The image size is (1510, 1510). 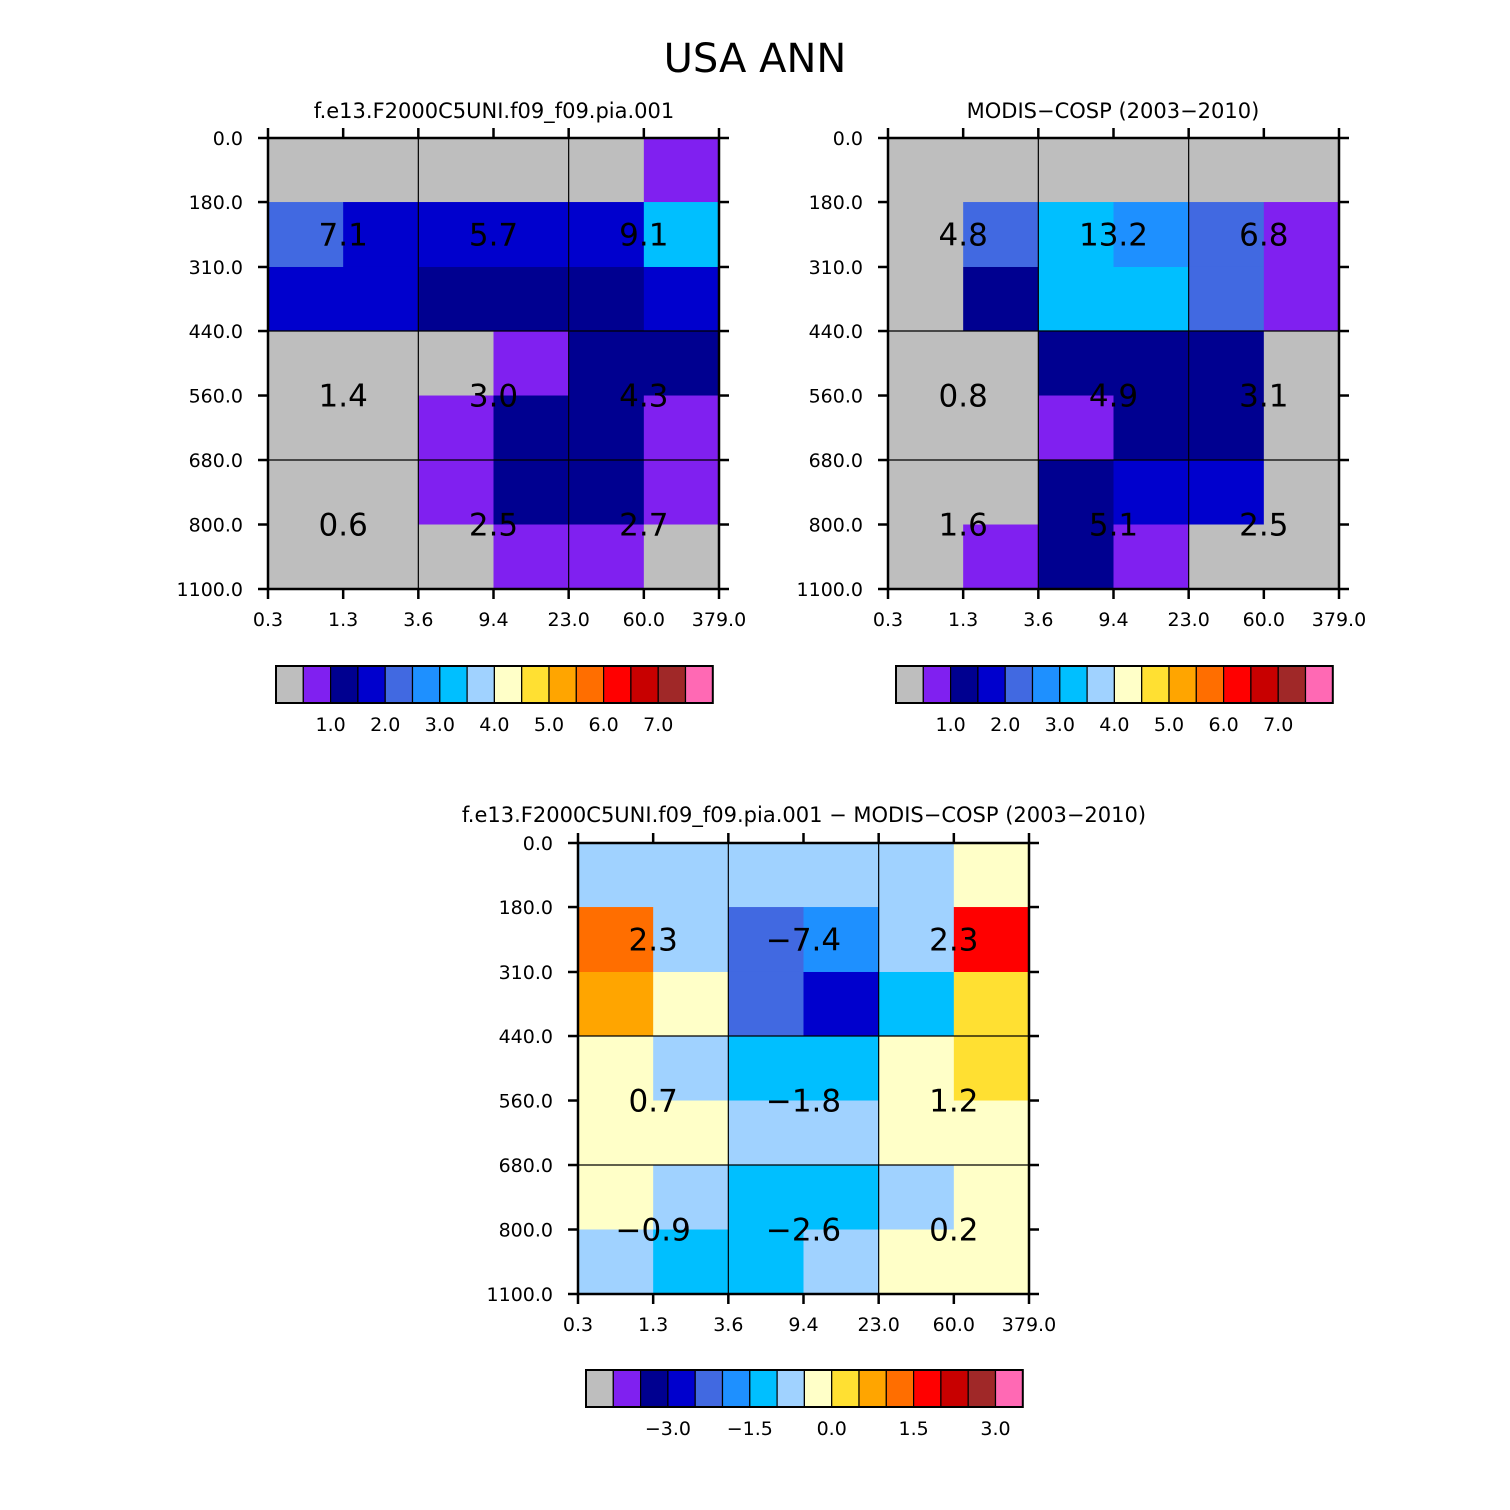 I want to click on region-value-label: 0.7, so click(x=653, y=1102).